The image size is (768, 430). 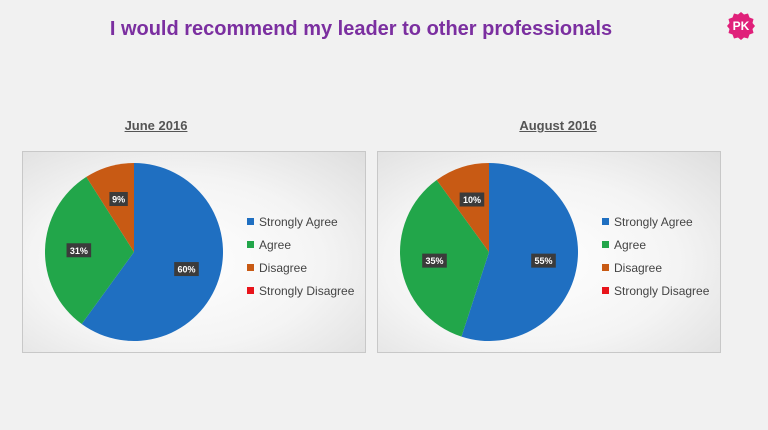 I want to click on data-label: 9%, so click(x=118, y=199).